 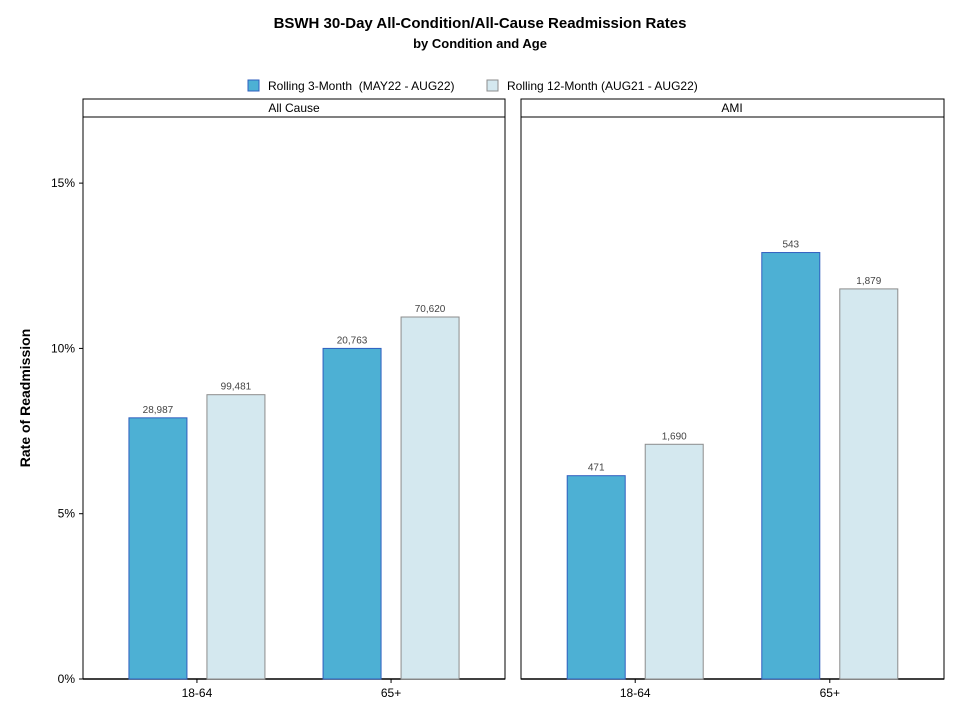 What do you see at coordinates (158, 410) in the screenshot?
I see `bar-count-label: 28,987` at bounding box center [158, 410].